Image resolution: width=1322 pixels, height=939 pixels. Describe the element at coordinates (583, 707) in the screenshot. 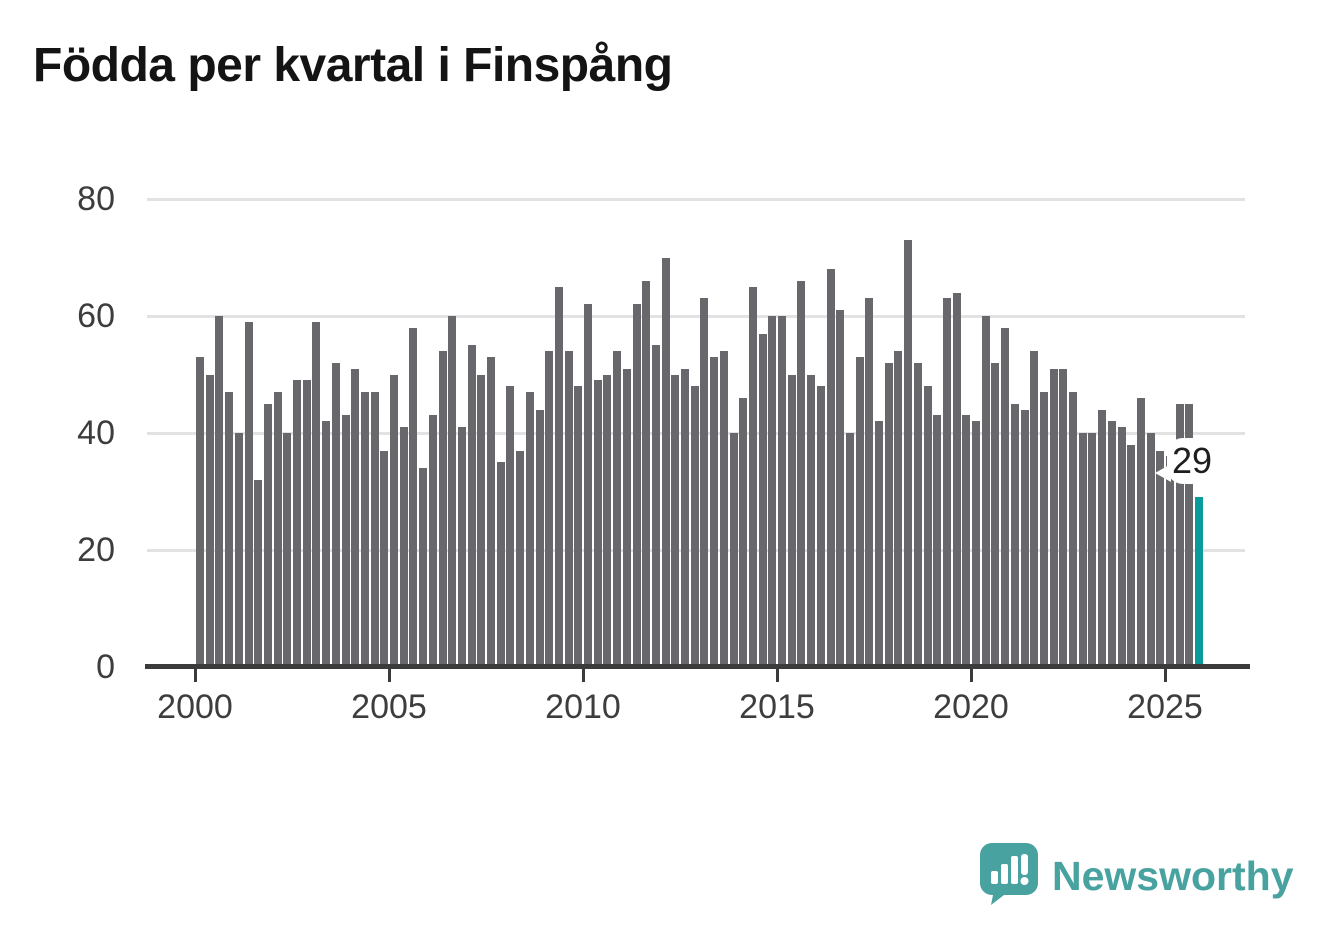

I see `x-tick-label-2010: 2010` at that location.